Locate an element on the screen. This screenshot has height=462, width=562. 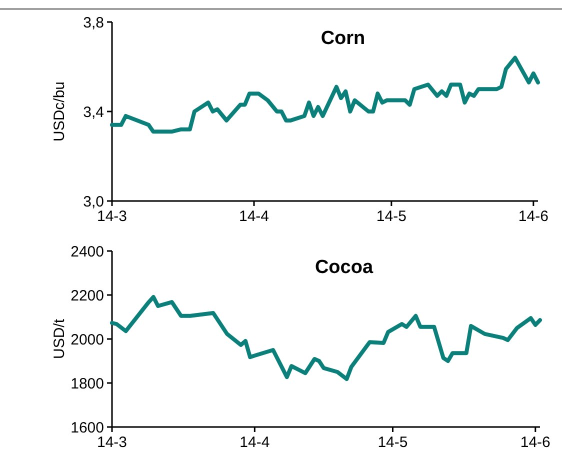
y-tick-label: 2000 is located at coordinates (87, 339).